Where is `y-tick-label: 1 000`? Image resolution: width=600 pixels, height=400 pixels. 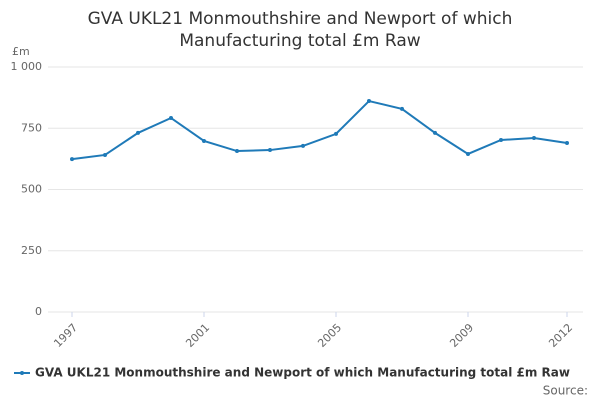
y-tick-label: 1 000 is located at coordinates (27, 66).